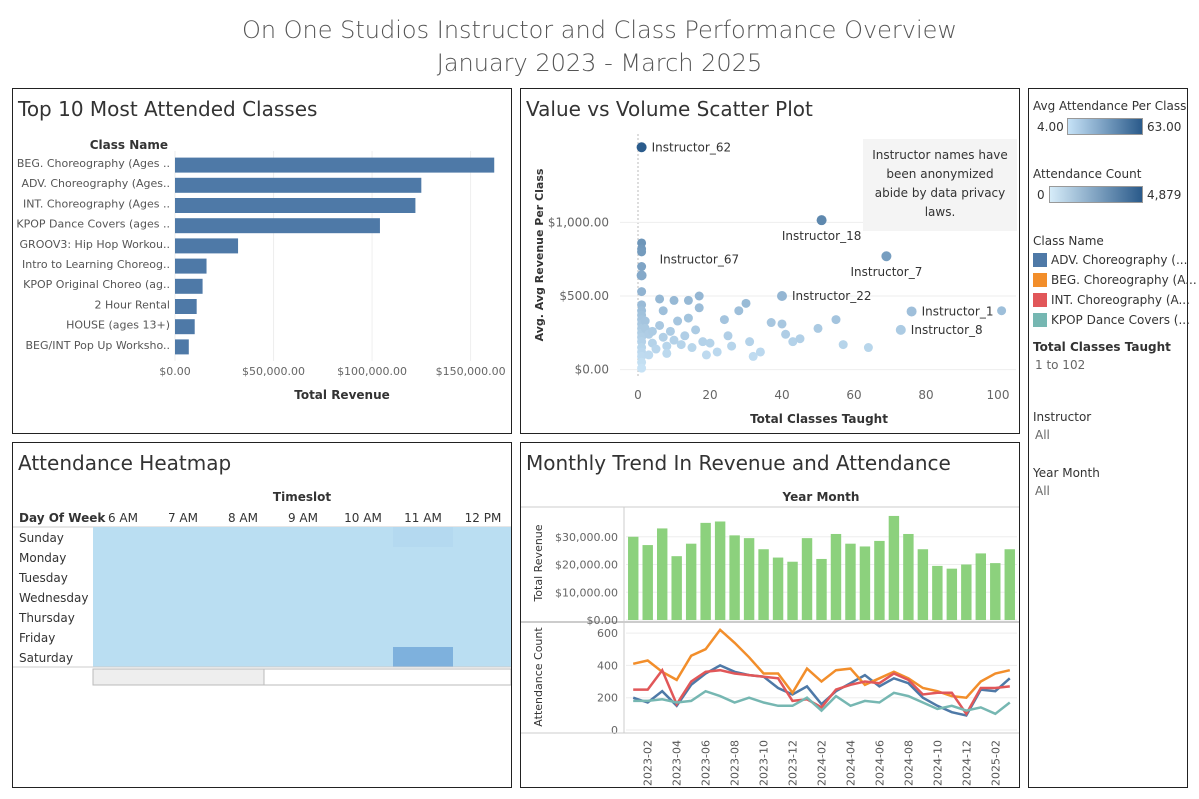 The height and width of the screenshot is (799, 1199). I want to click on heatmap-scrollbar-thumb, so click(178, 677).